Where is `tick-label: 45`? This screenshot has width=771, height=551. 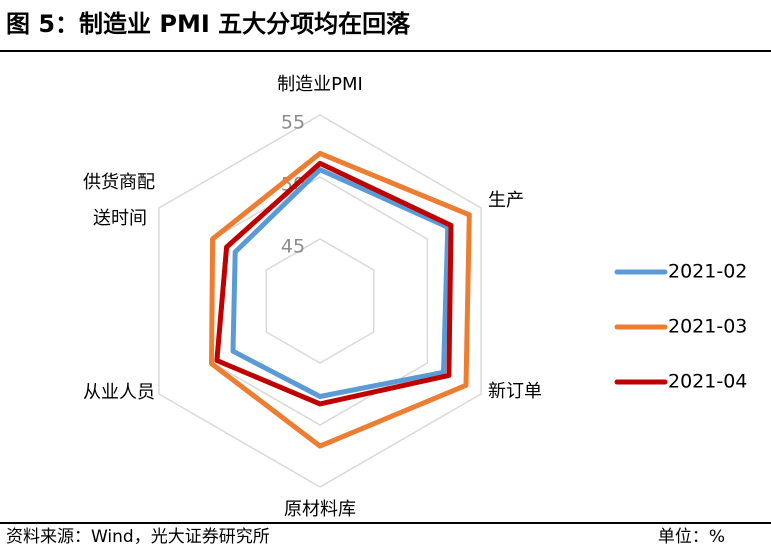 tick-label: 45 is located at coordinates (293, 247).